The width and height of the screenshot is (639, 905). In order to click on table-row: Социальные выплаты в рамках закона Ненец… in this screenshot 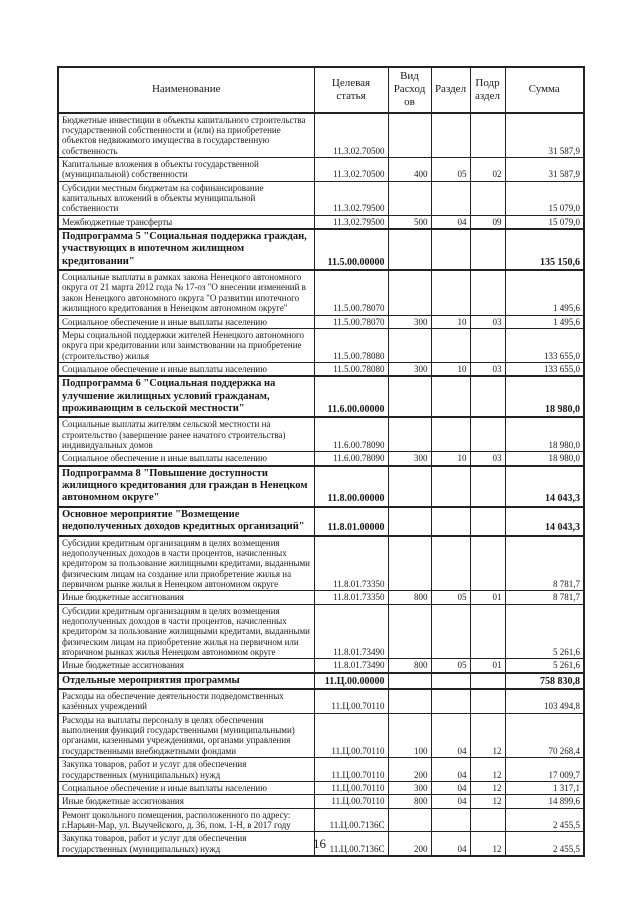, I will do `click(321, 292)`.